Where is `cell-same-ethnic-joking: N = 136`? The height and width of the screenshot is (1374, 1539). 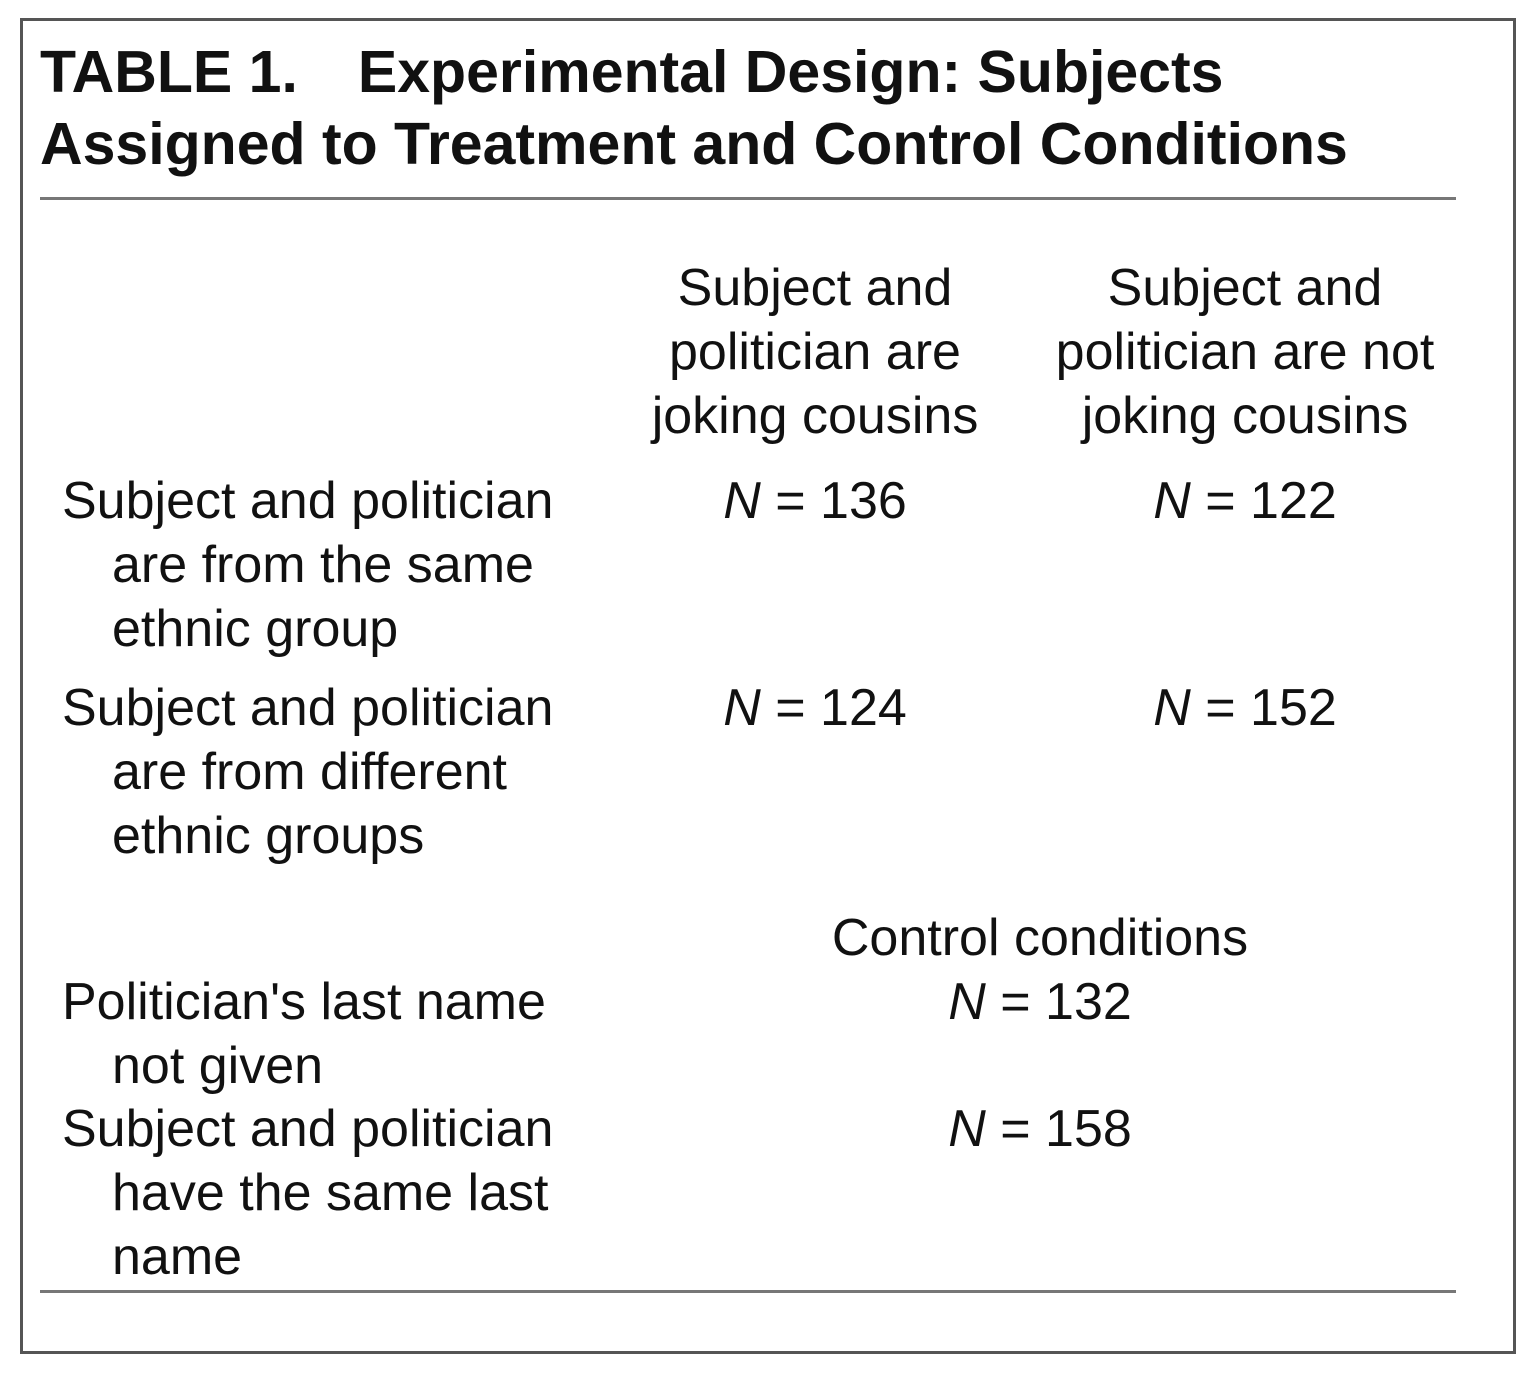 cell-same-ethnic-joking: N = 136 is located at coordinates (815, 501).